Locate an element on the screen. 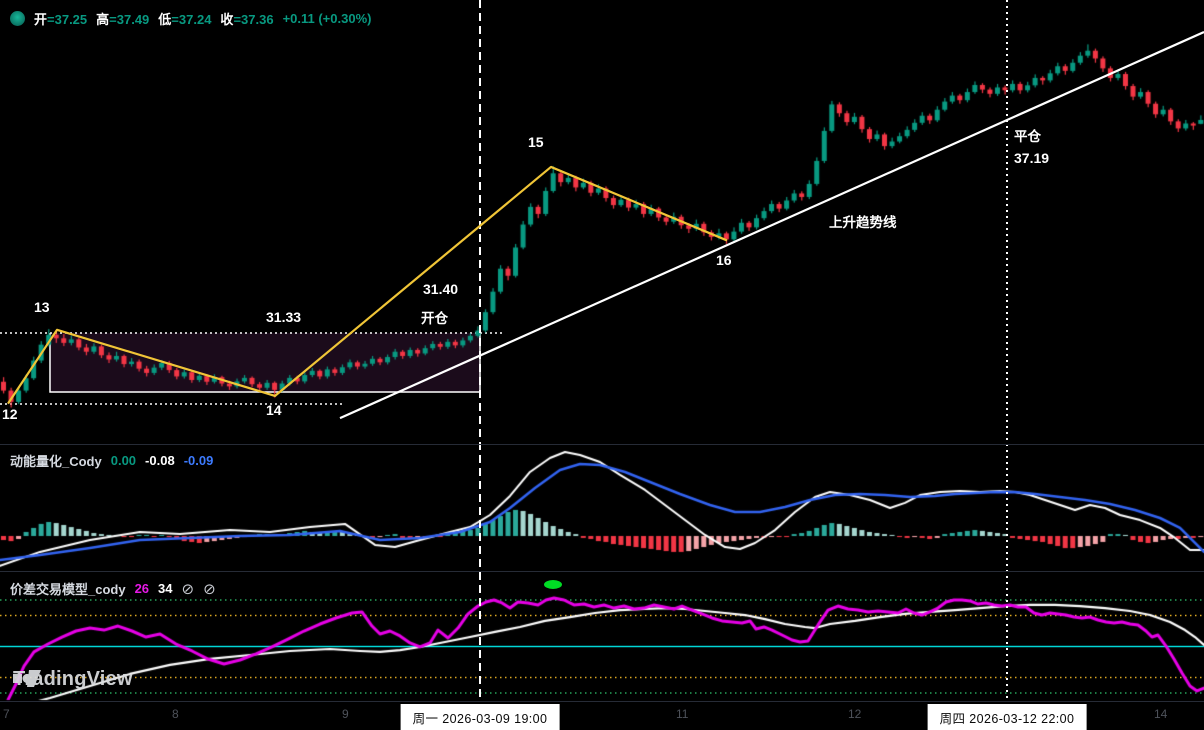 Image resolution: width=1204 pixels, height=730 pixels. wave-point-16-label: 16 is located at coordinates (724, 260).